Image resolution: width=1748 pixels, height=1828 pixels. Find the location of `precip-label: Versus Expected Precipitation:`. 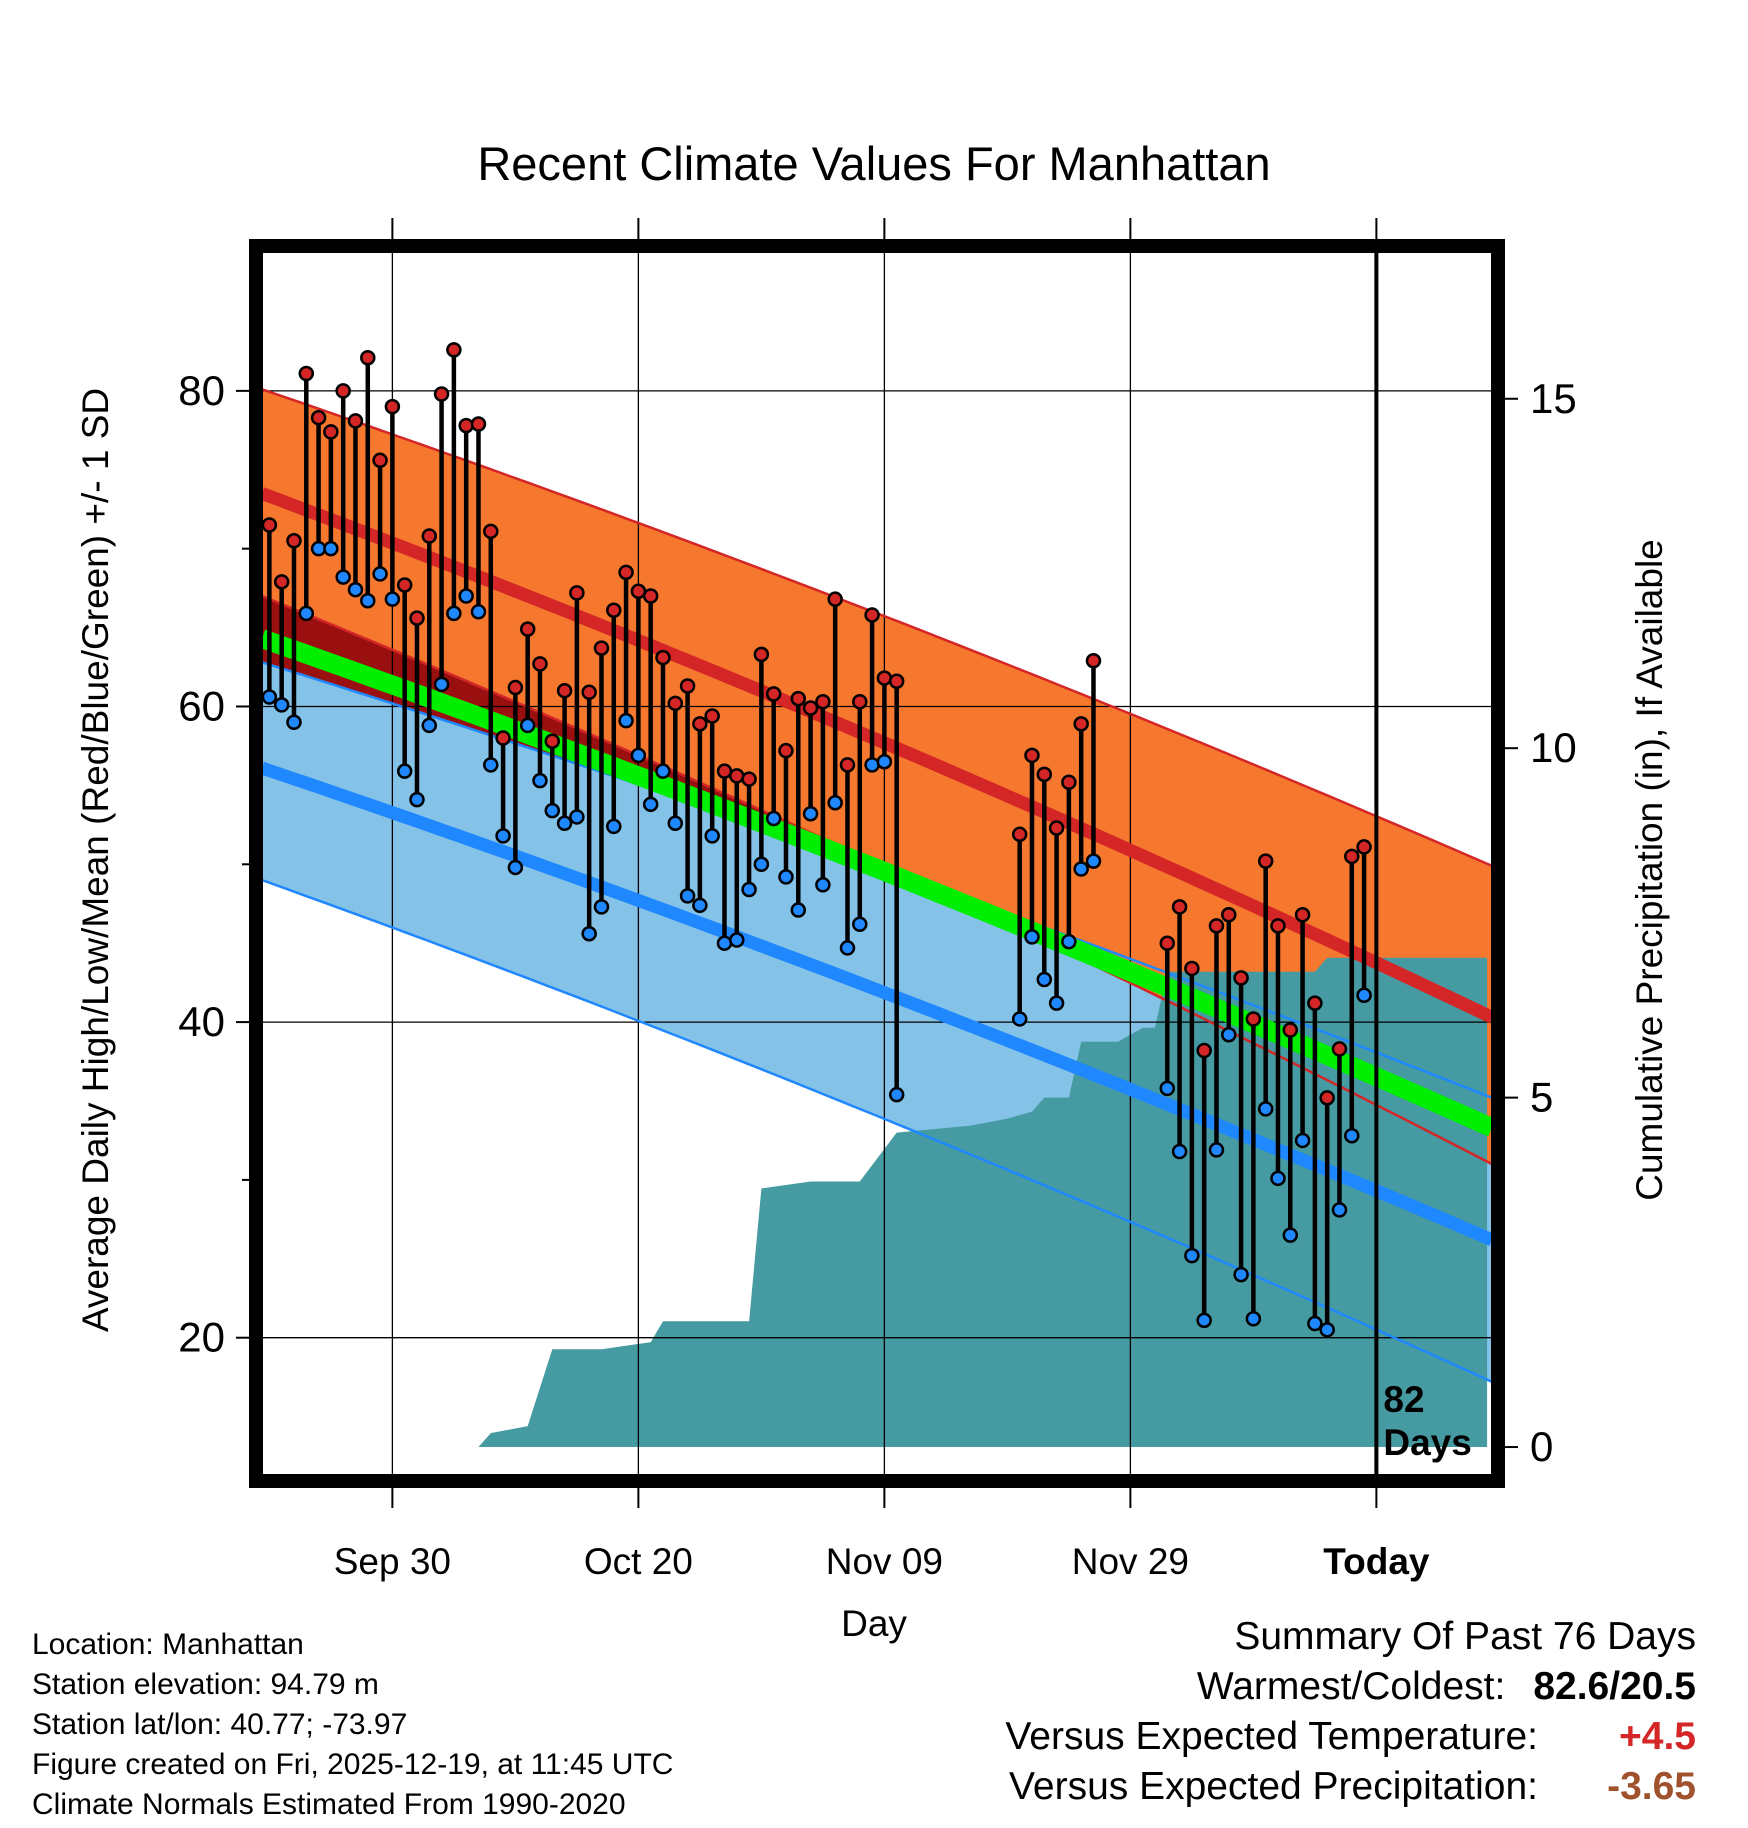

precip-label: Versus Expected Precipitation: is located at coordinates (1273, 1786).